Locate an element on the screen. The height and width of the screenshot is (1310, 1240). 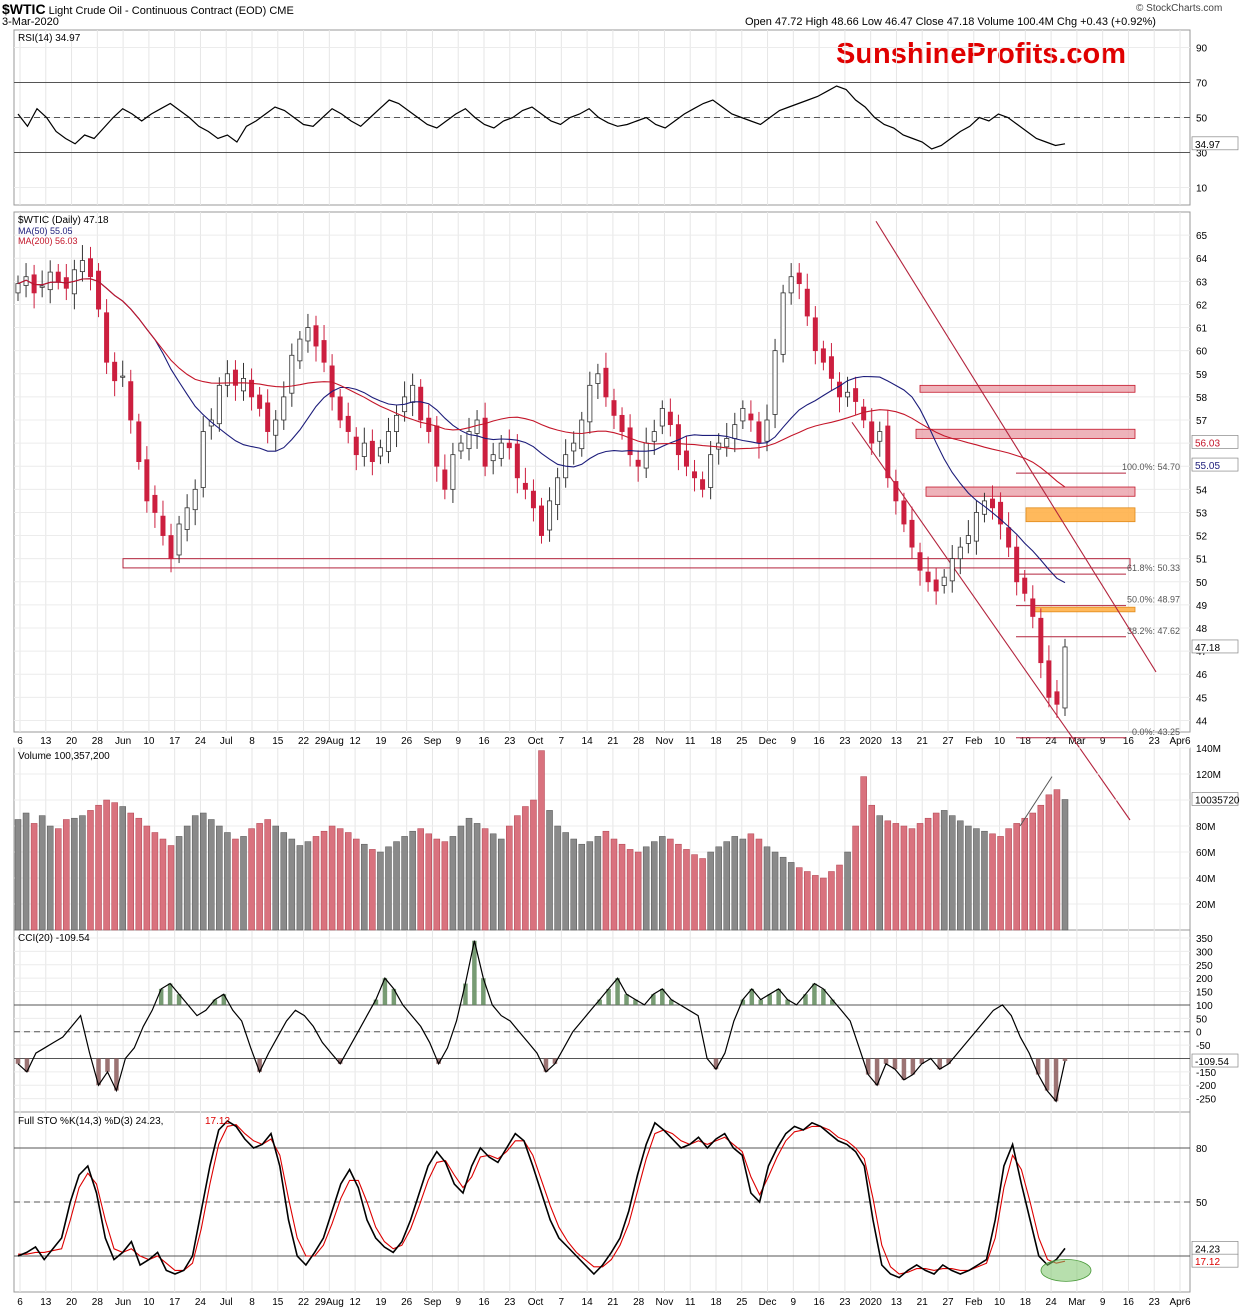
resistance-zone is located at coordinates (1083, 609).